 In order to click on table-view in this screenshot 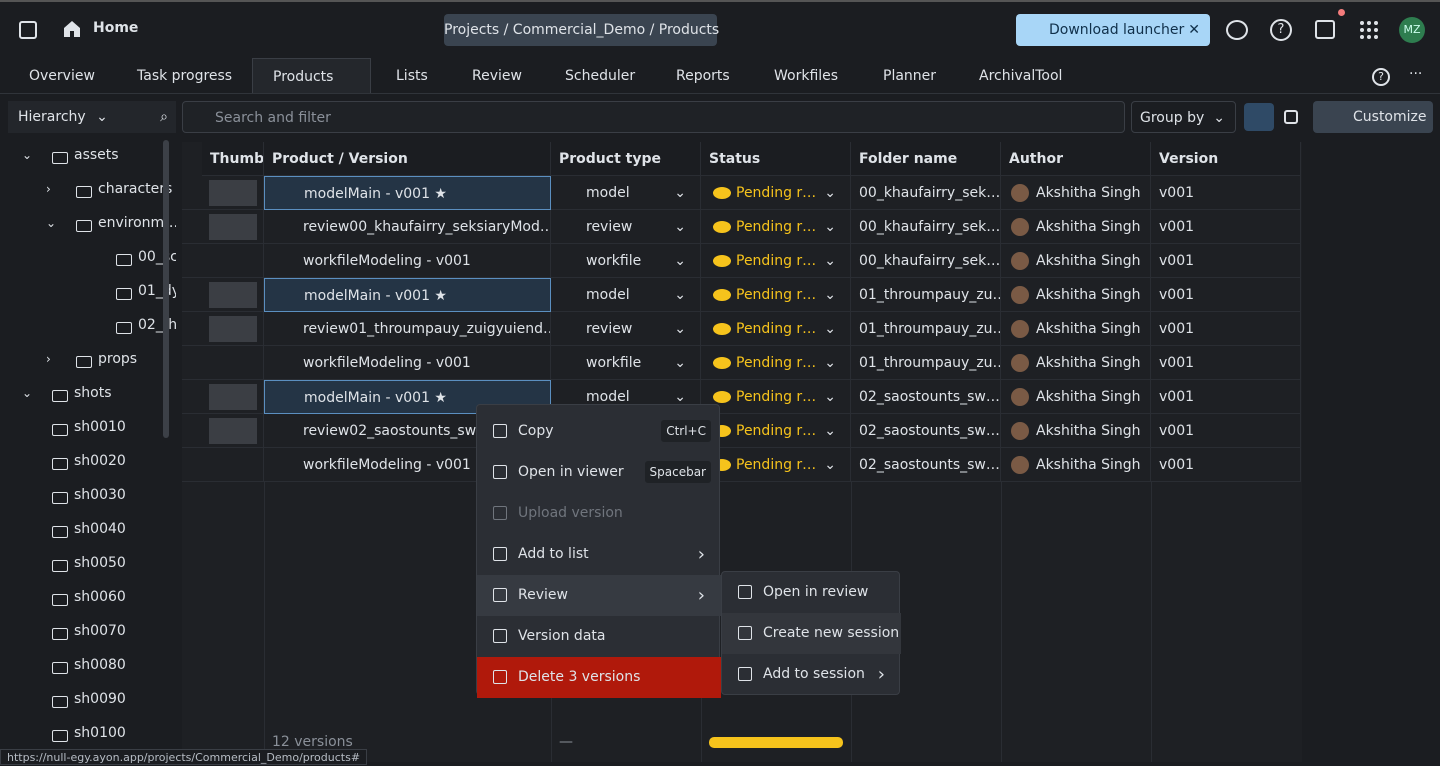, I will do `click(1259, 117)`.